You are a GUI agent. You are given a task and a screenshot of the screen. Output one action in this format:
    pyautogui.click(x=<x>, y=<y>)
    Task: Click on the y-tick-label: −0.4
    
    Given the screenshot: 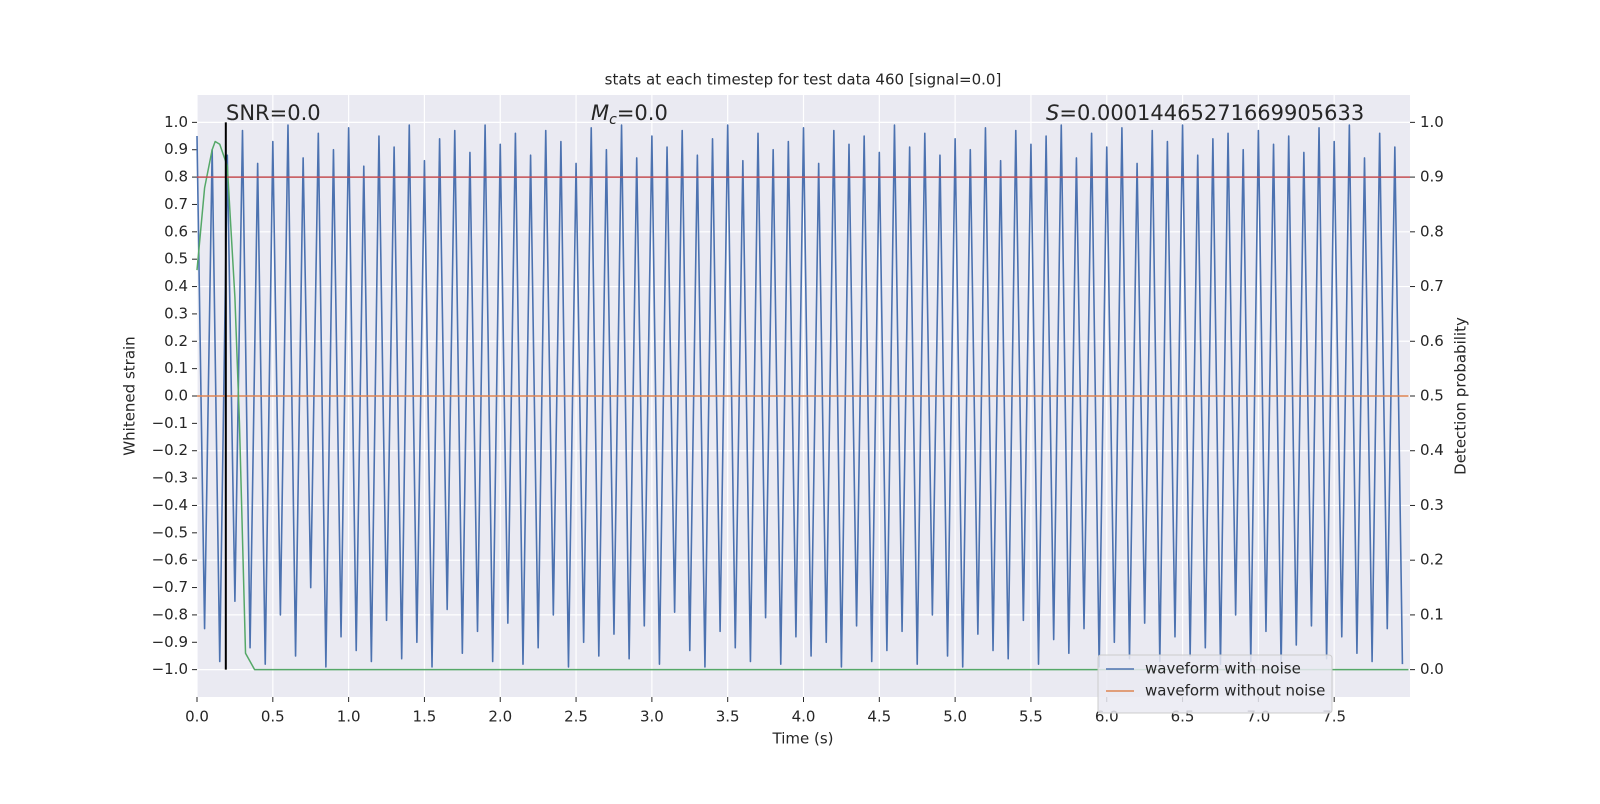 What is the action you would take?
    pyautogui.click(x=170, y=505)
    